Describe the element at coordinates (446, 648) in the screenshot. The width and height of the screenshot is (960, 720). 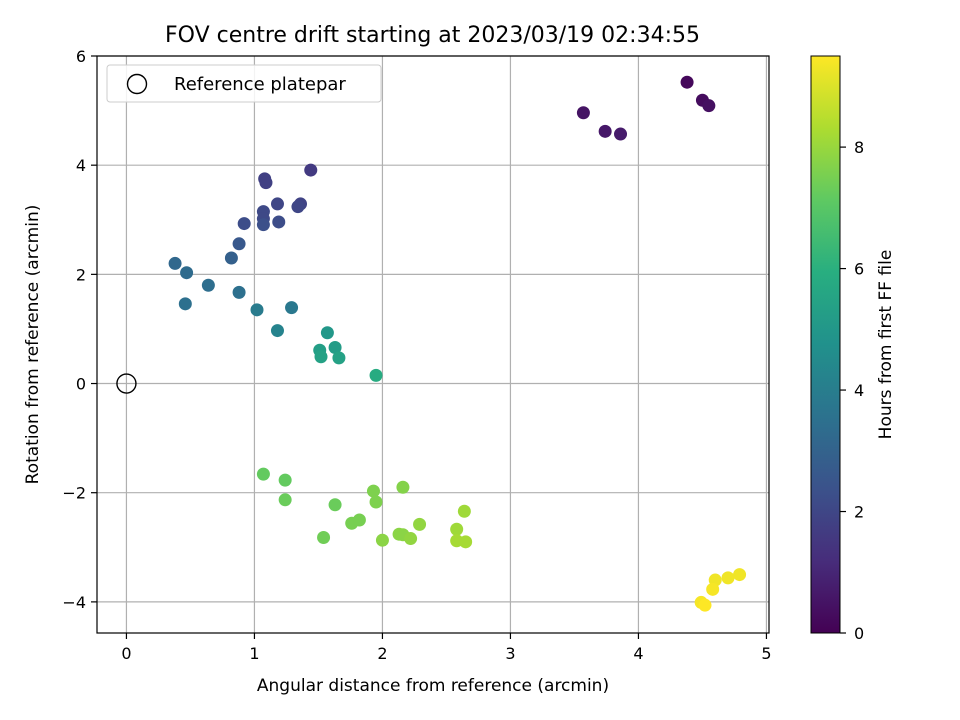
I see `x-axis-ticks: 0 1 2 3 4 5` at that location.